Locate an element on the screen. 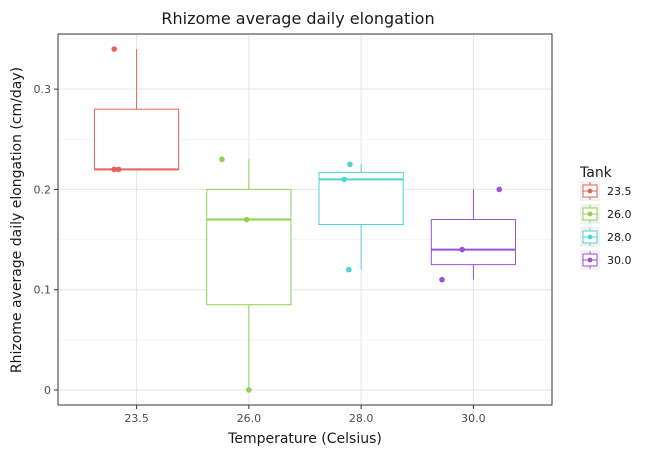 The image size is (660, 456). legend-label: 23.5 is located at coordinates (619, 191).